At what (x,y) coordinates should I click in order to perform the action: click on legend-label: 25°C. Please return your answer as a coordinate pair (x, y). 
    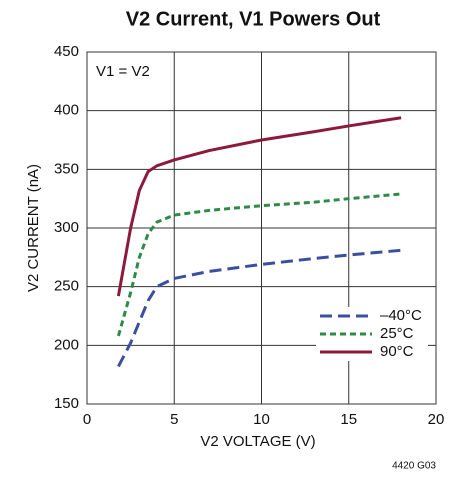
    Looking at the image, I should click on (397, 333).